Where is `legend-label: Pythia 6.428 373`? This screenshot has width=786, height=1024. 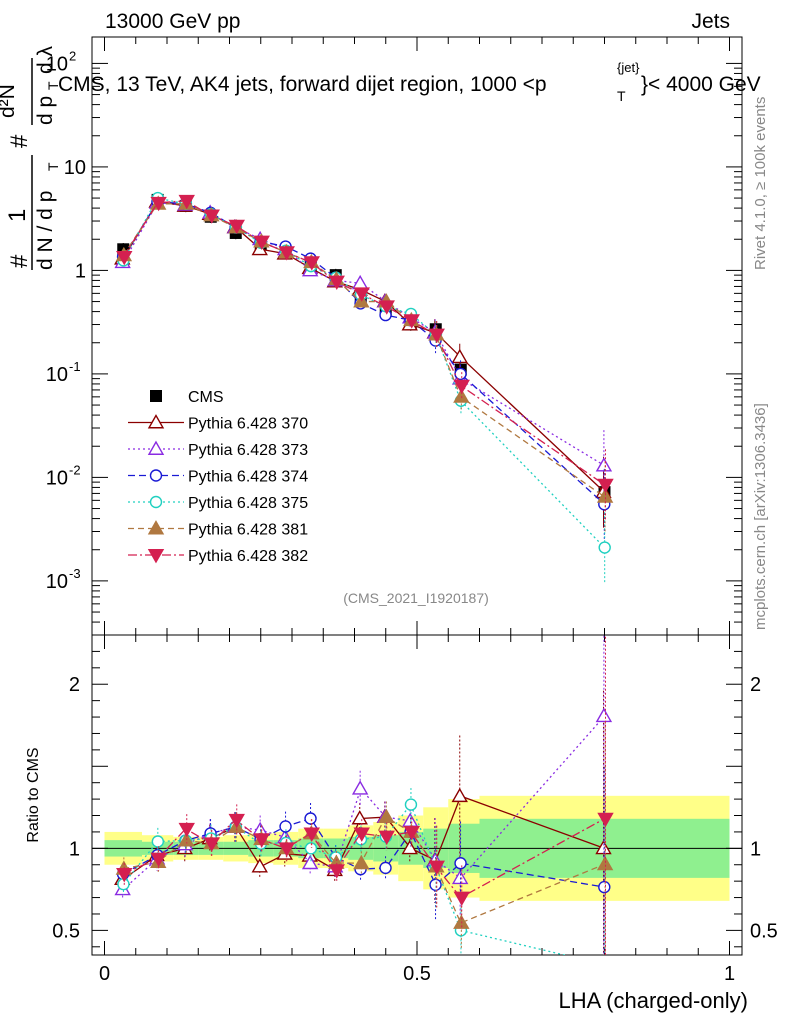
legend-label: Pythia 6.428 373 is located at coordinates (248, 450).